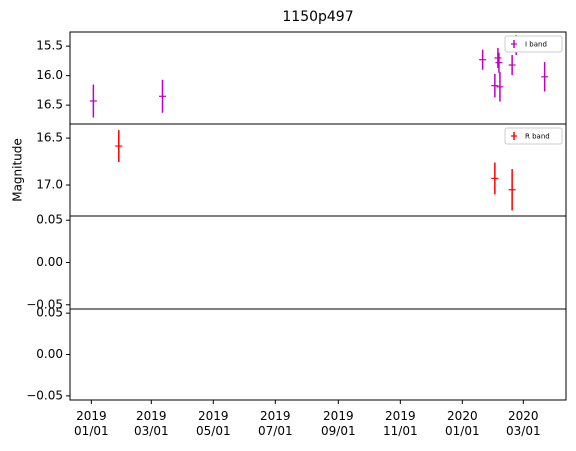  I want to click on x-tick-label-line: 05/01, so click(213, 431).